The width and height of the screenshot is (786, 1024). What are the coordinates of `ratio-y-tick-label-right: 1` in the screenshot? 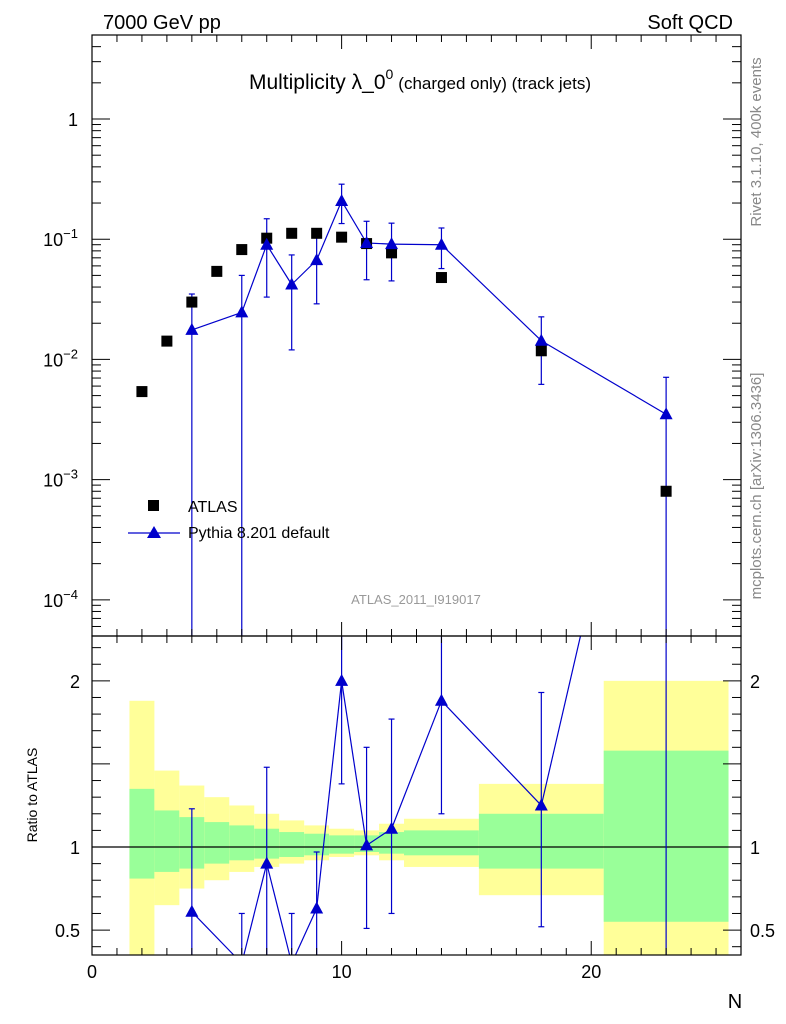 It's located at (755, 848).